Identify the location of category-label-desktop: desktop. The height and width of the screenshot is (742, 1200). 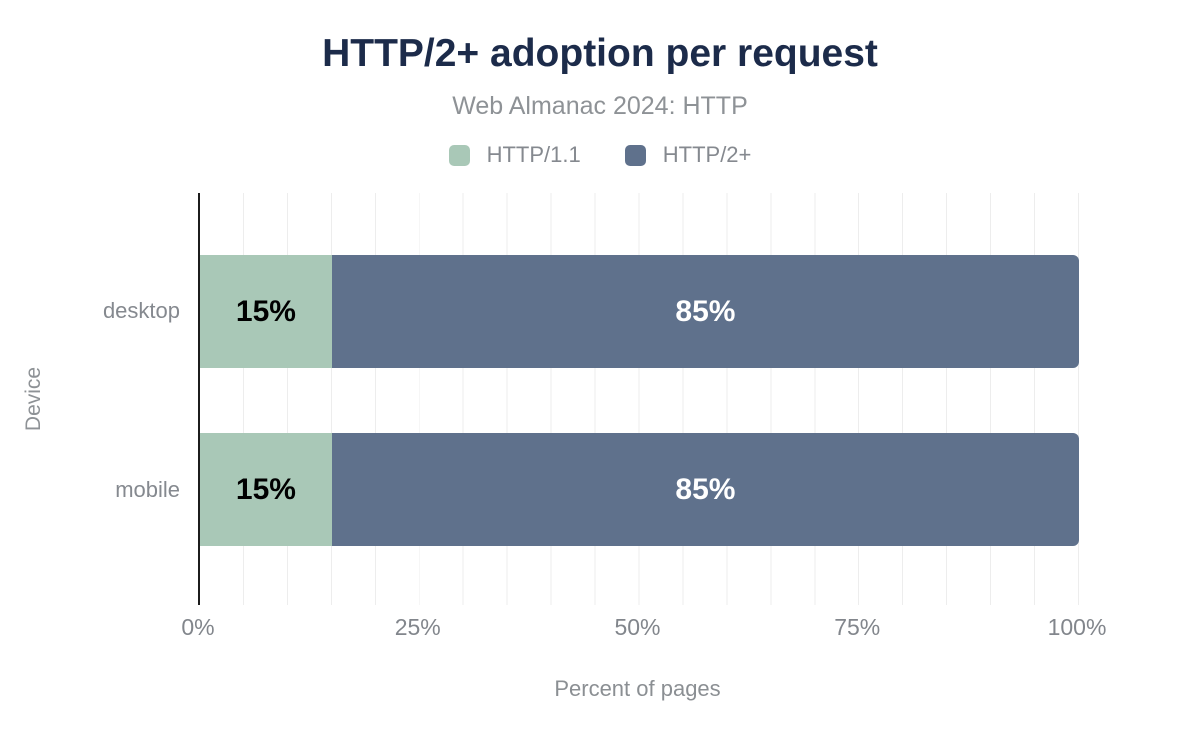
(141, 310).